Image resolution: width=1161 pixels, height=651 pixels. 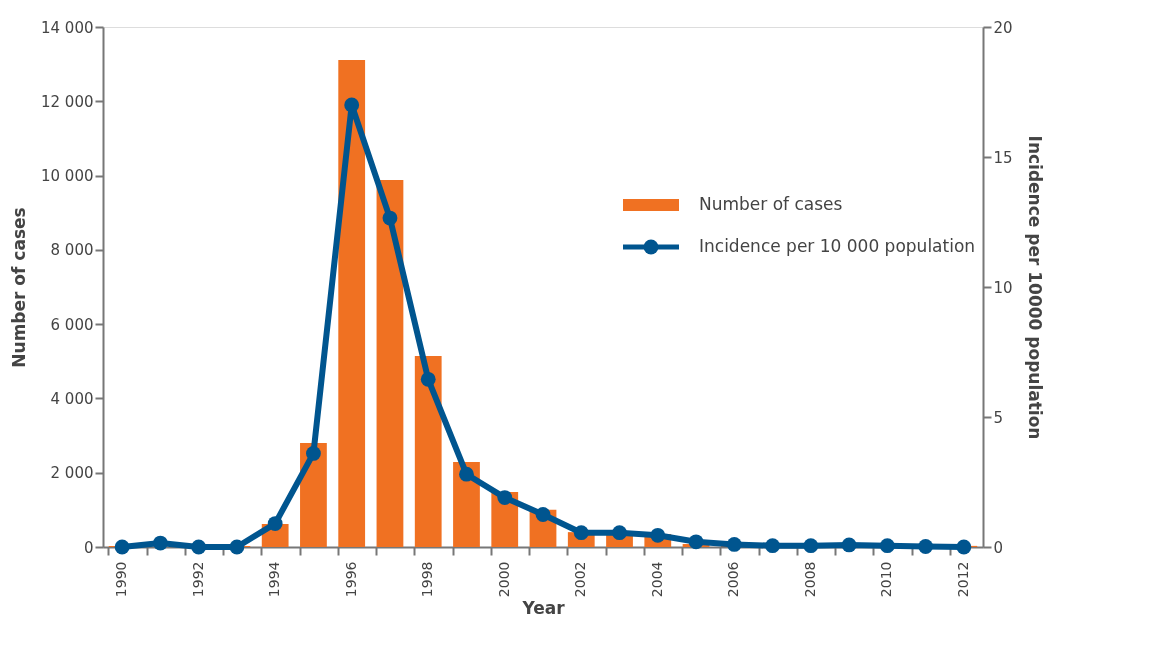 What do you see at coordinates (72, 250) in the screenshot?
I see `y-tick-label: 8 000` at bounding box center [72, 250].